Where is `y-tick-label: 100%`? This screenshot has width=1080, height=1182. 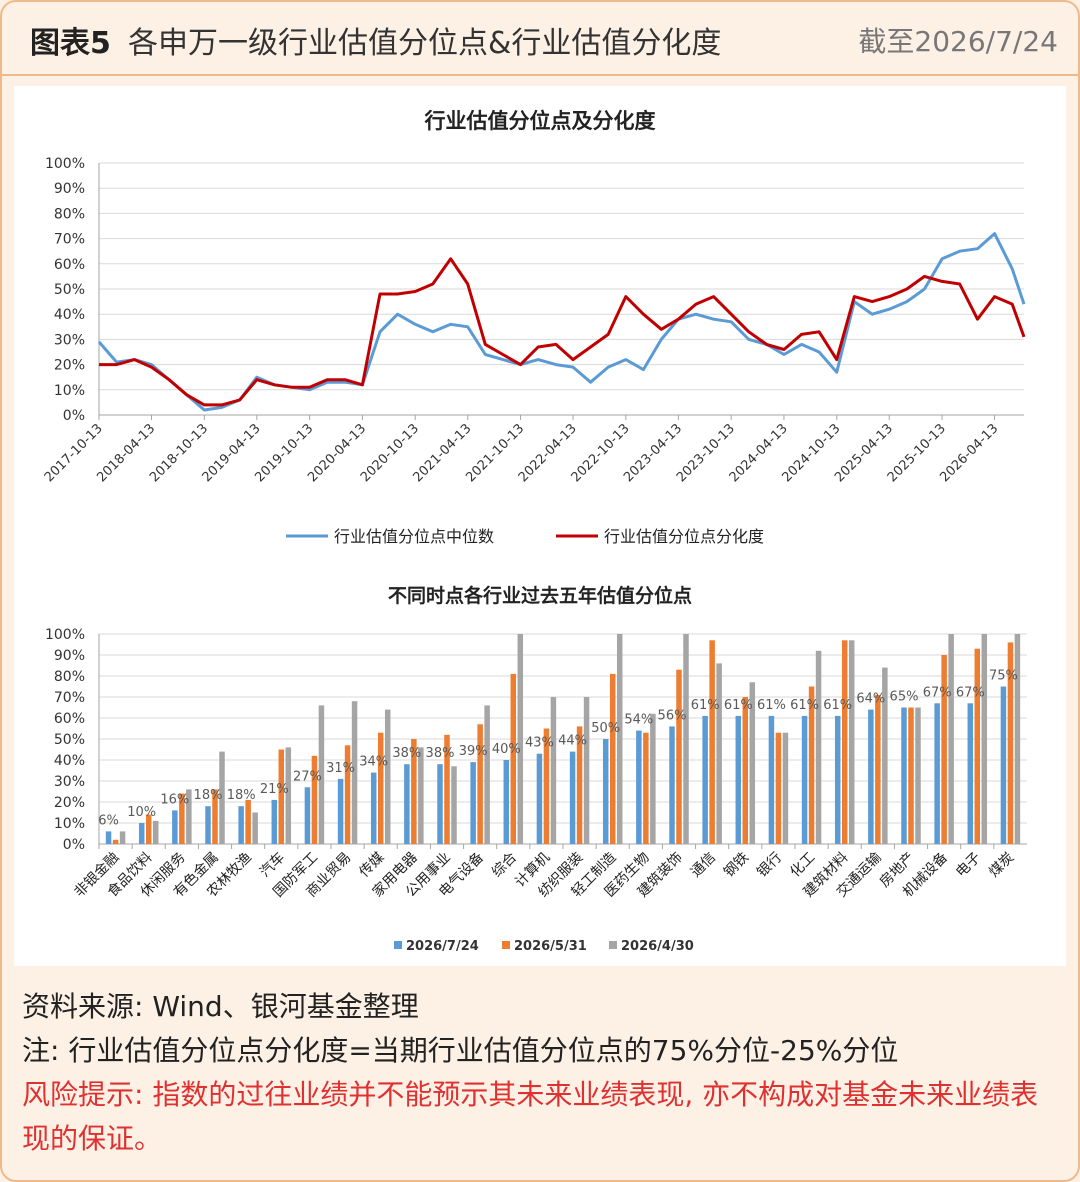
y-tick-label: 100% is located at coordinates (65, 635).